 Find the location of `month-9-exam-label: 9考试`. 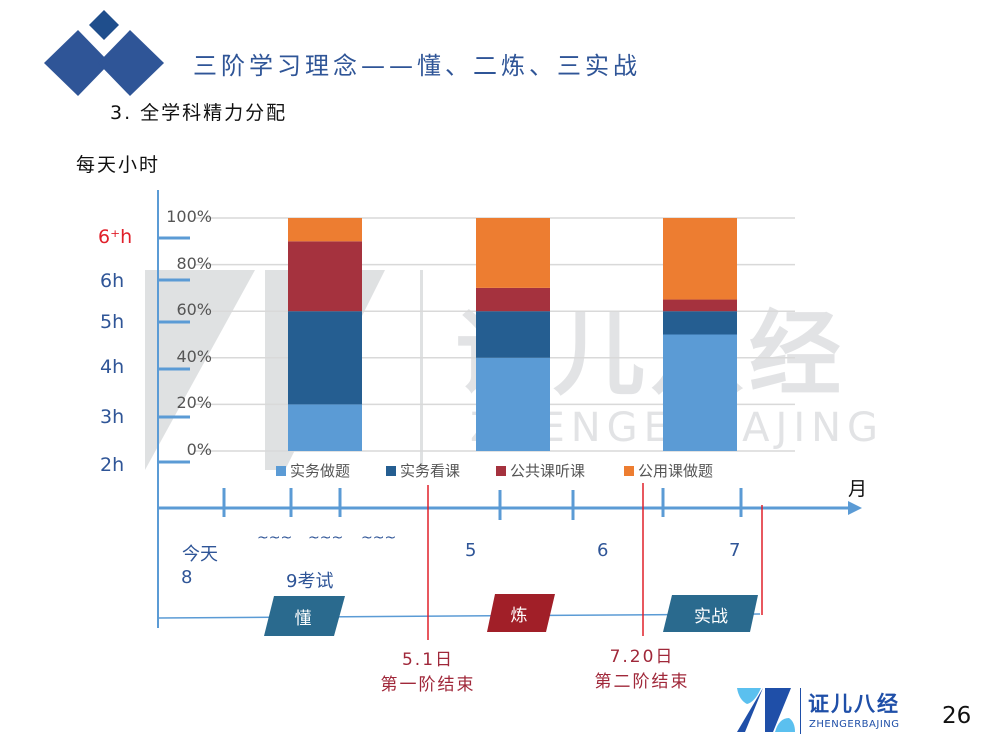

month-9-exam-label: 9考试 is located at coordinates (310, 581).